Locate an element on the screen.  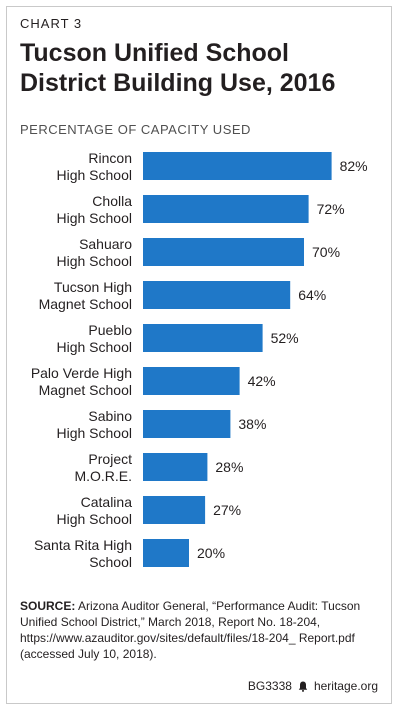
report-code: BG3338 is located at coordinates (269, 686).